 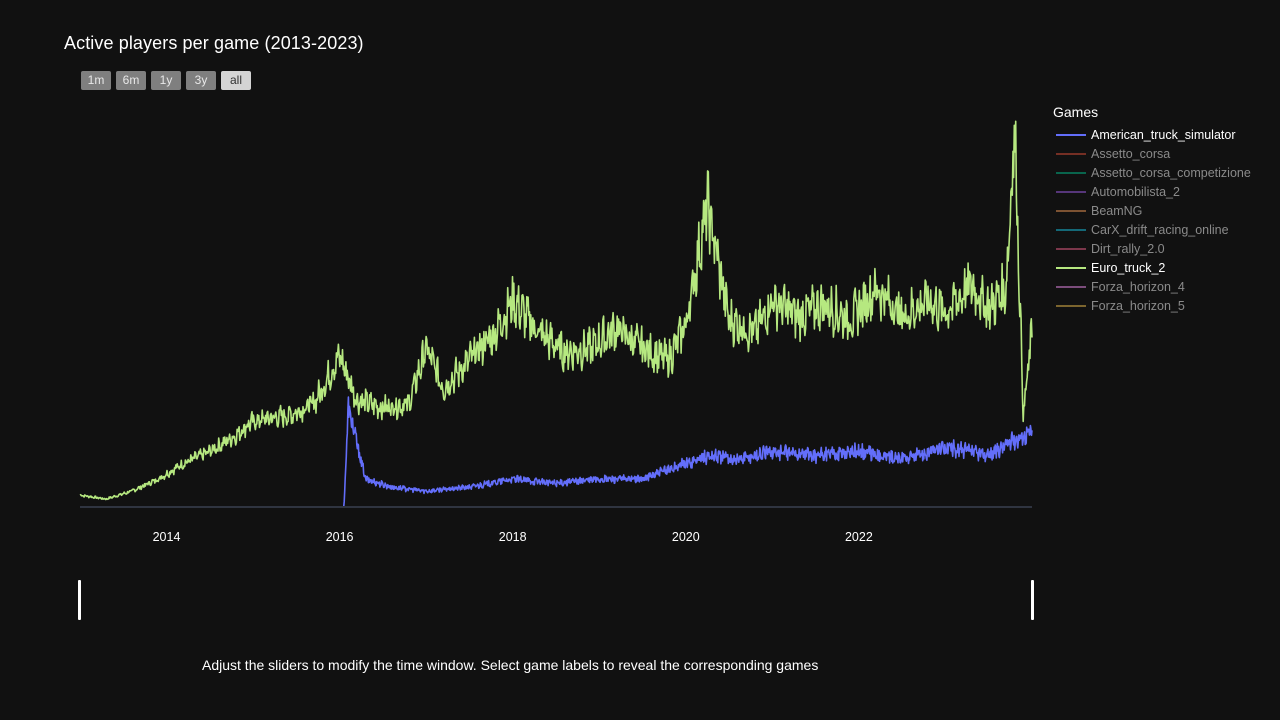 I want to click on chart-title: Active players per game (2013-2023), so click(x=214, y=43).